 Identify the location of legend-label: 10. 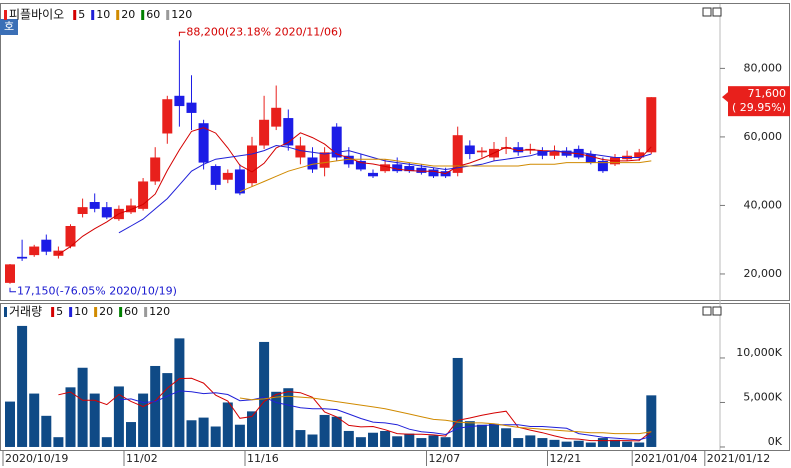
(103, 14).